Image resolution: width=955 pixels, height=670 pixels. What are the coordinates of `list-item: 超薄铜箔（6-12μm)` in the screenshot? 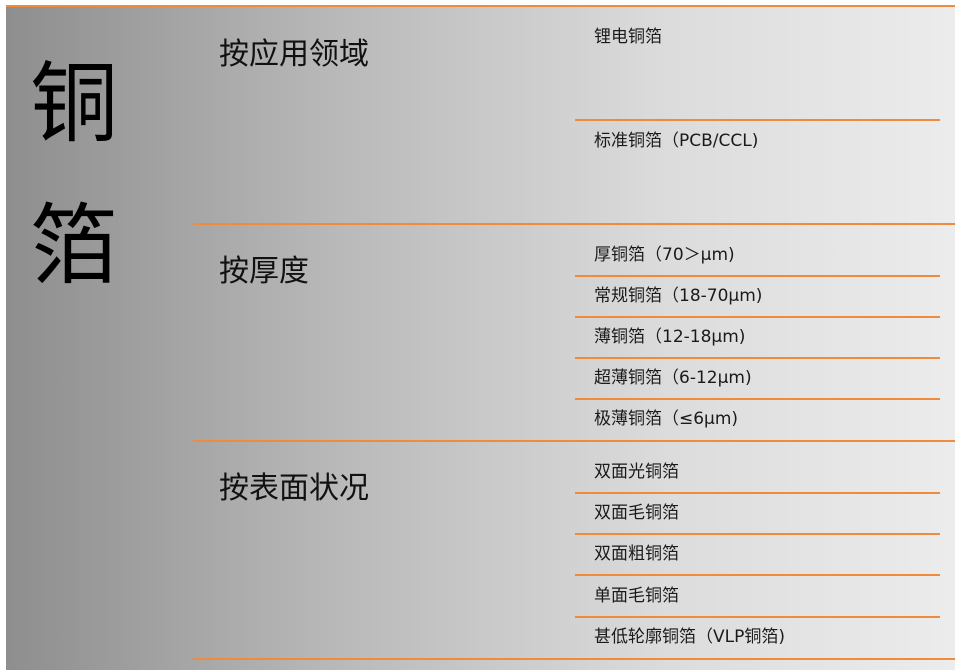 It's located at (673, 378).